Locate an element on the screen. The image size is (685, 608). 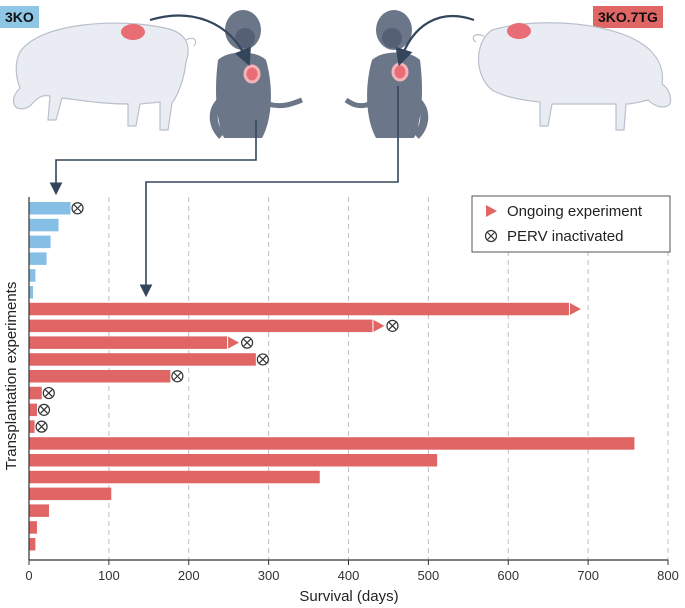
legend-perv-label: PERV inactivated is located at coordinates (565, 236).